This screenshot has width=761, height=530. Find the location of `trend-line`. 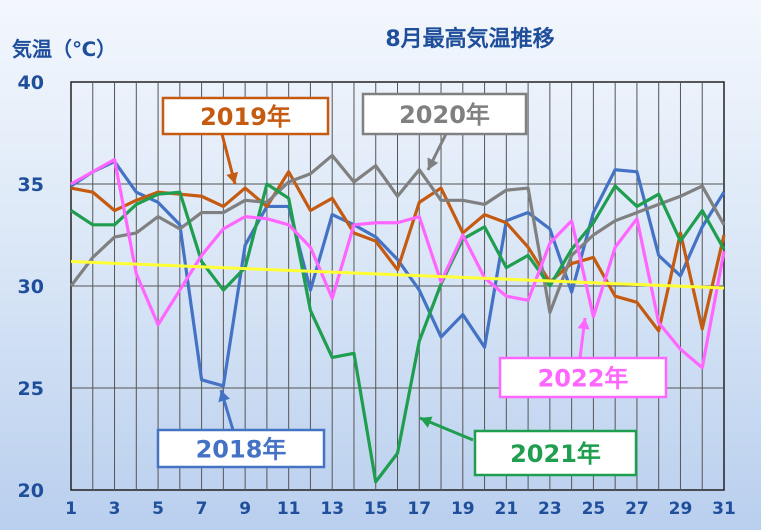

trend-line is located at coordinates (397, 275).